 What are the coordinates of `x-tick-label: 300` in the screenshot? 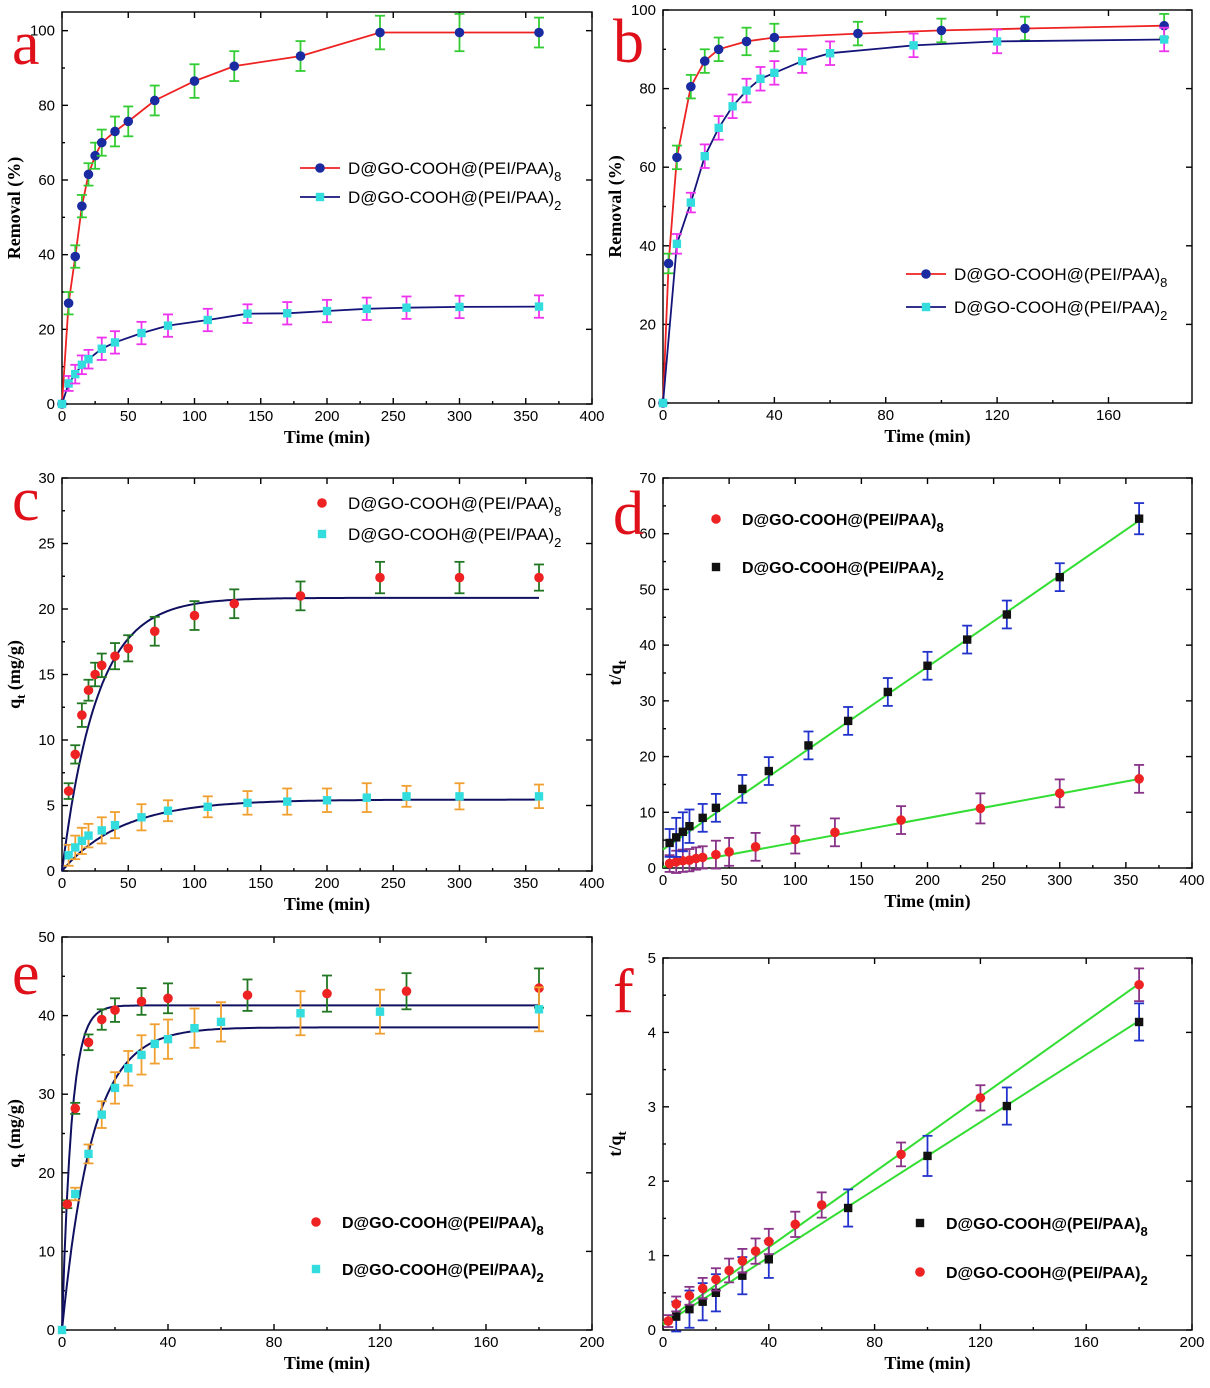 It's located at (459, 883).